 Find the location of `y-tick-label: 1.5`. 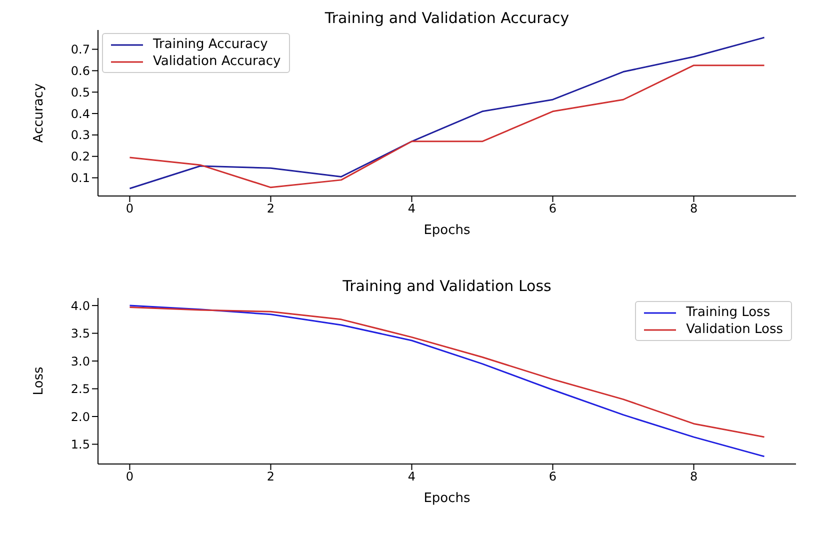

y-tick-label: 1.5 is located at coordinates (80, 445).